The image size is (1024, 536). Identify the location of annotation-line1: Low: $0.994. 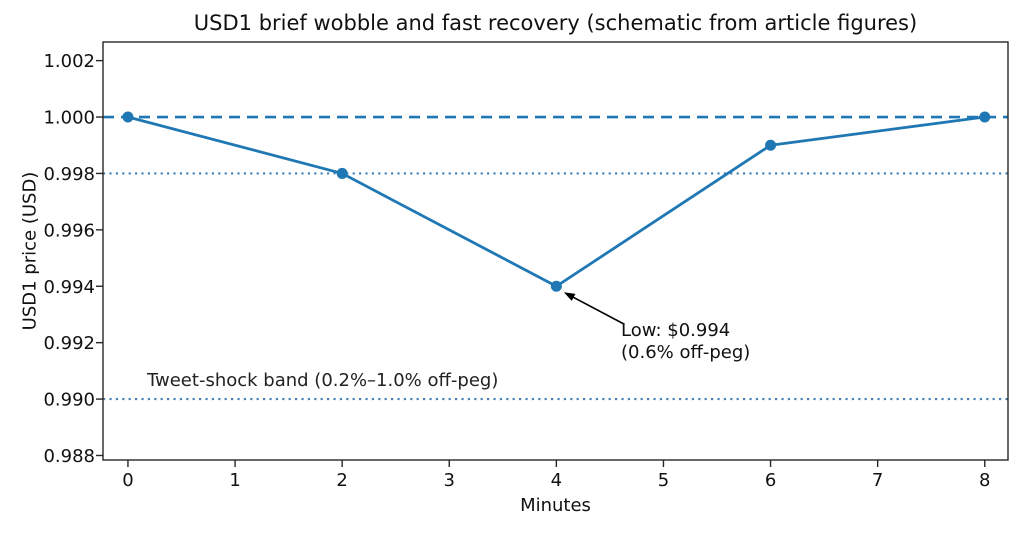
(676, 330).